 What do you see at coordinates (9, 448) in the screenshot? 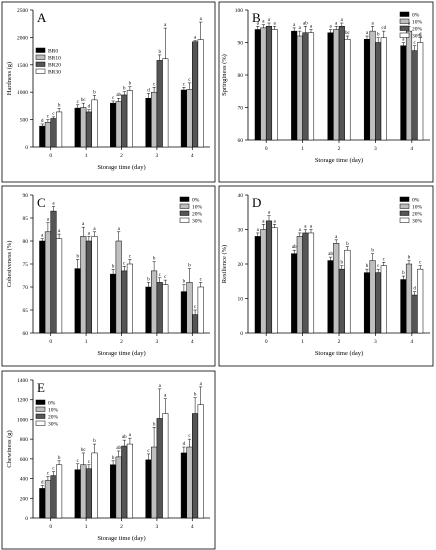
I see `y-axis-label: Chewiness (g)` at bounding box center [9, 448].